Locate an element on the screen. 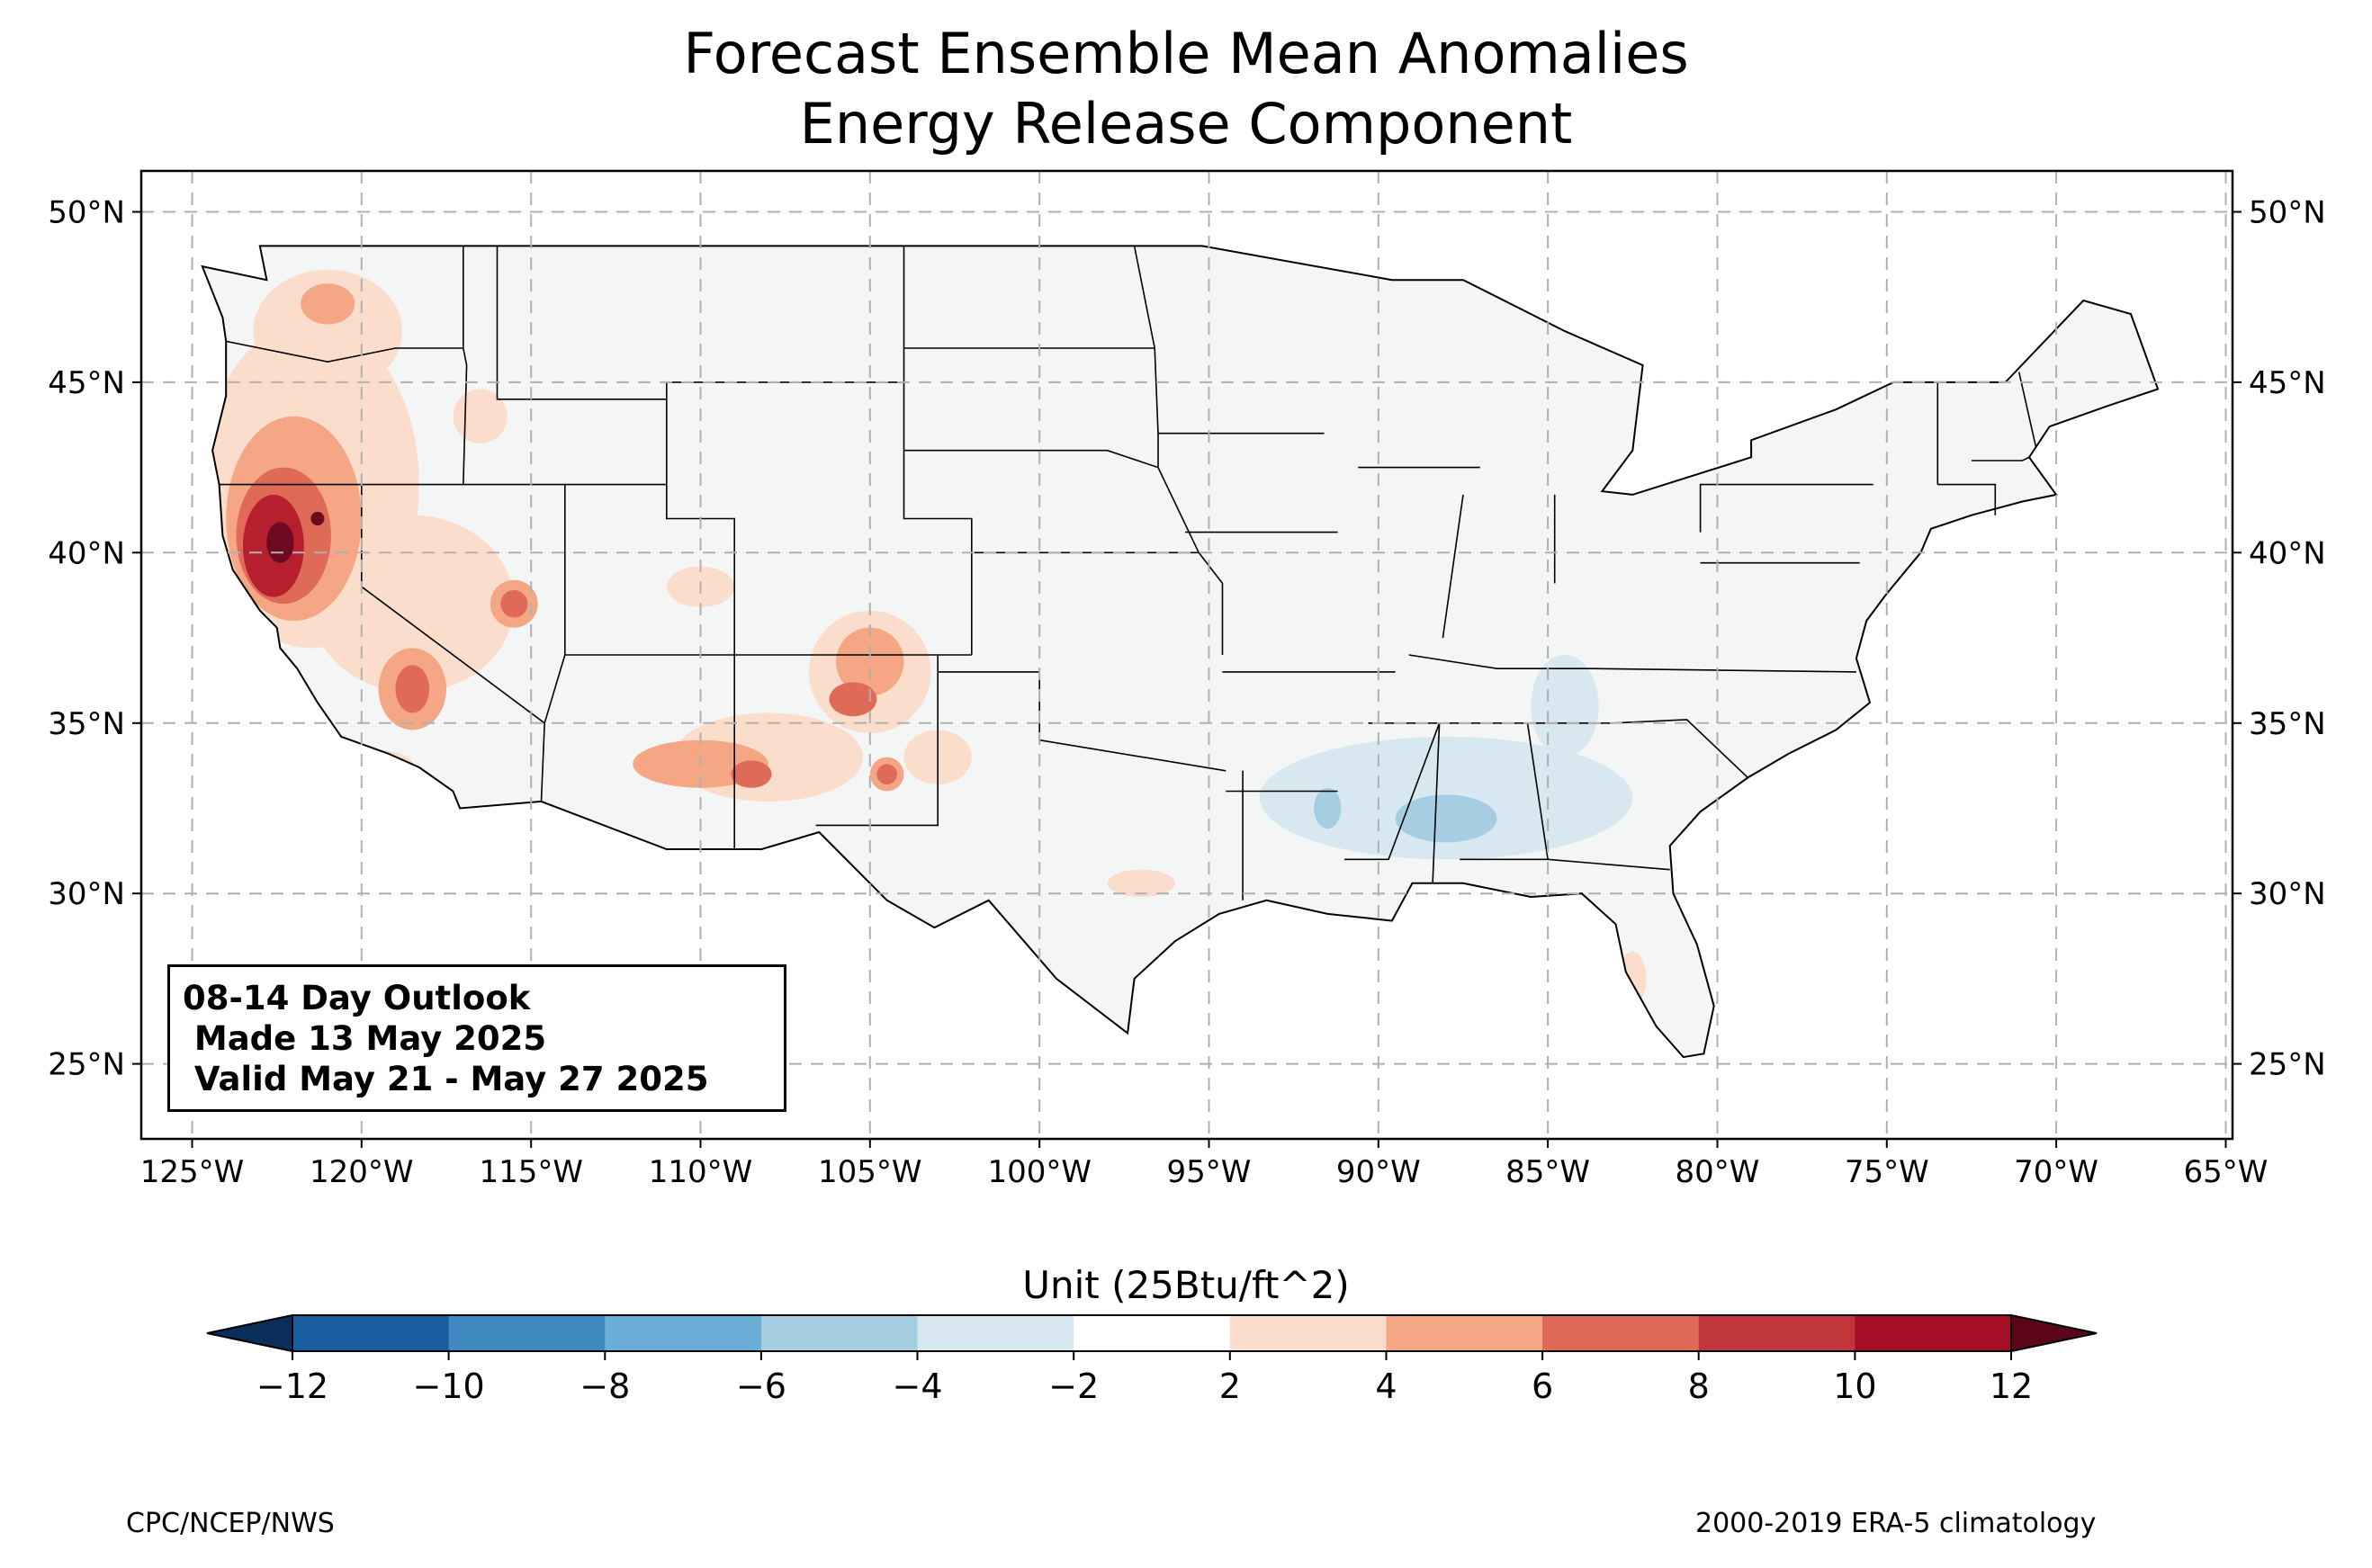 Image resolution: width=2372 pixels, height=1568 pixels. lon-tick-label: 115°W is located at coordinates (531, 1172).